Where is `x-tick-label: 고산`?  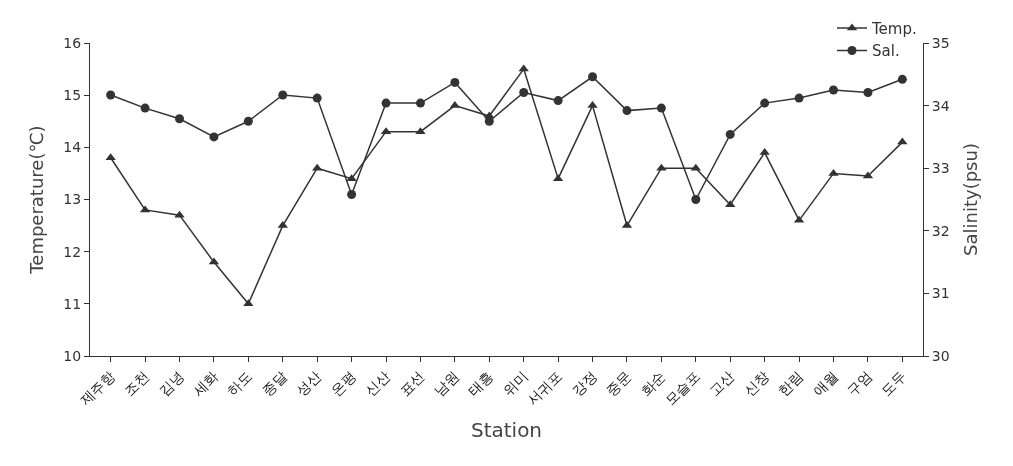
x-tick-label: 고산 is located at coordinates (722, 383).